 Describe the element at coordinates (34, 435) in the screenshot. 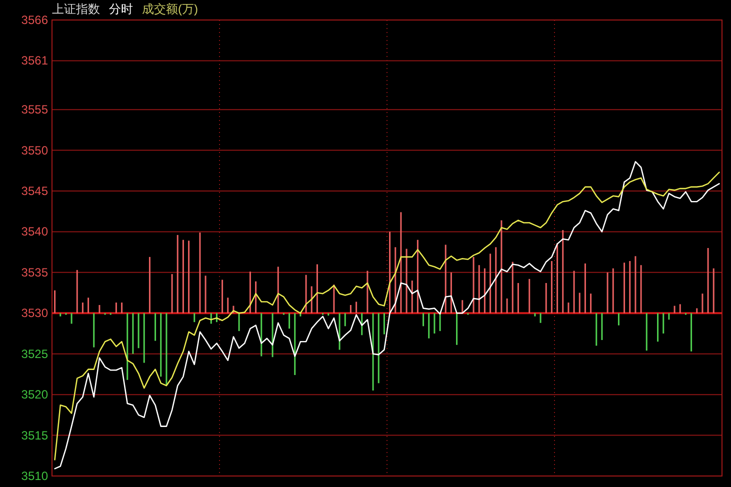

I see `y-tick-label: 3515` at that location.